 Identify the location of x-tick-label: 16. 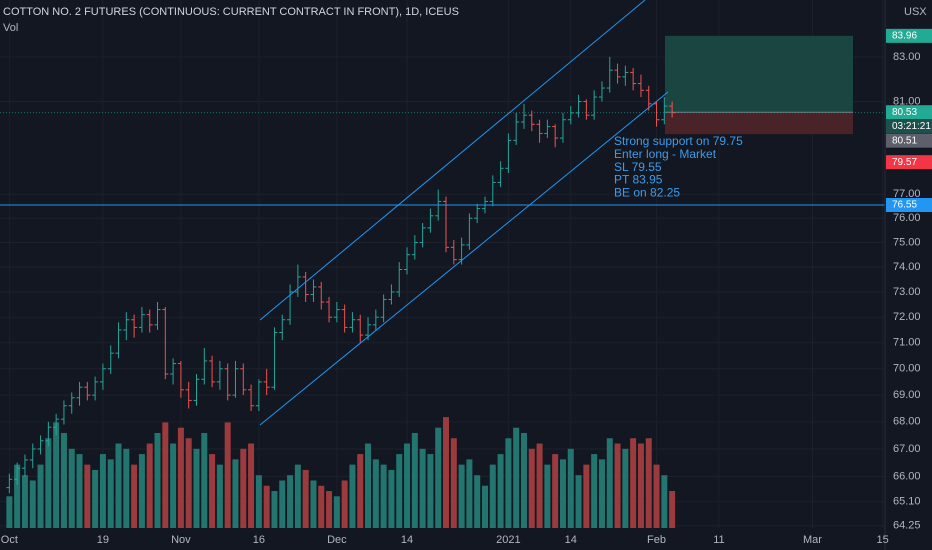
(259, 540).